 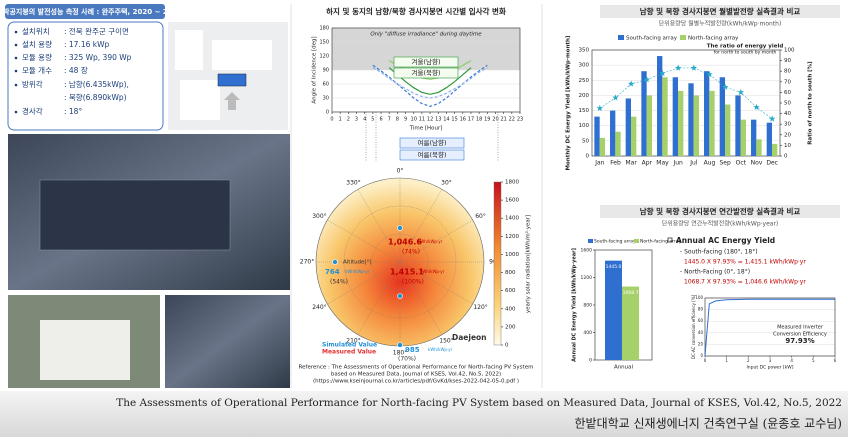 What do you see at coordinates (96, 31) in the screenshot?
I see `info-value: : 전북 완주군 구이면` at bounding box center [96, 31].